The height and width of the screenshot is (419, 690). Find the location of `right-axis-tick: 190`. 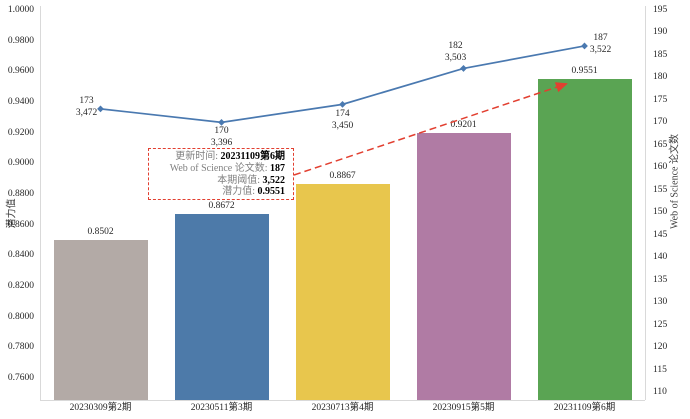

right-axis-tick: 190 is located at coordinates (660, 32).